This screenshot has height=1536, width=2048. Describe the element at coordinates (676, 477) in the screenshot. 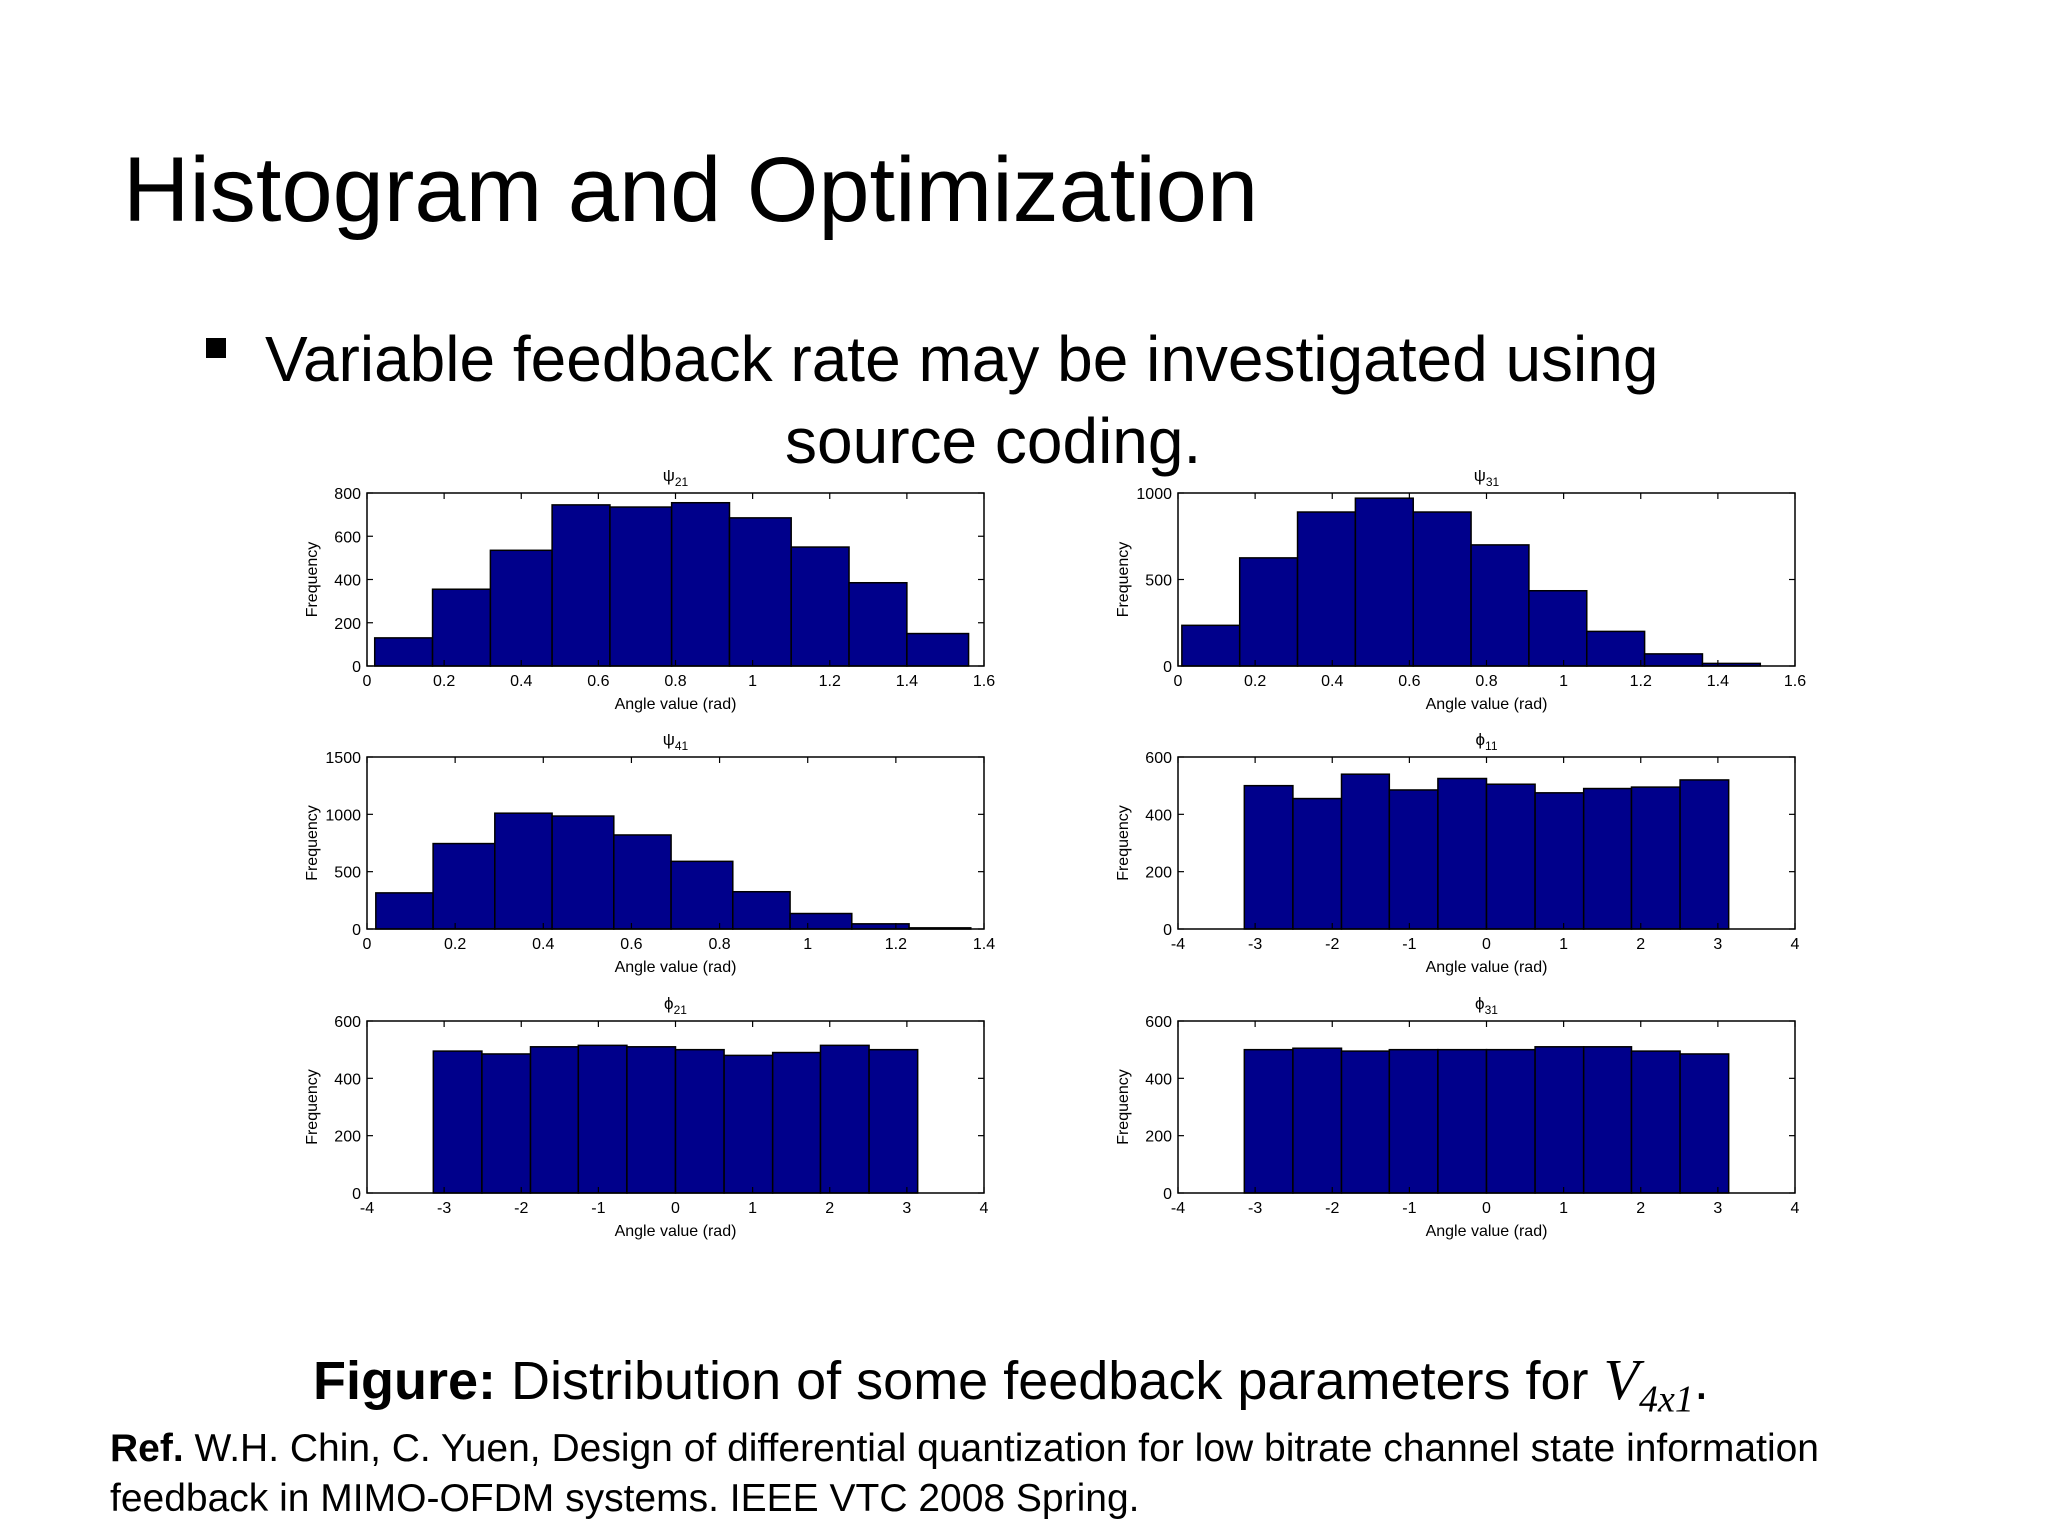

I see `panel-title: ψ21` at that location.